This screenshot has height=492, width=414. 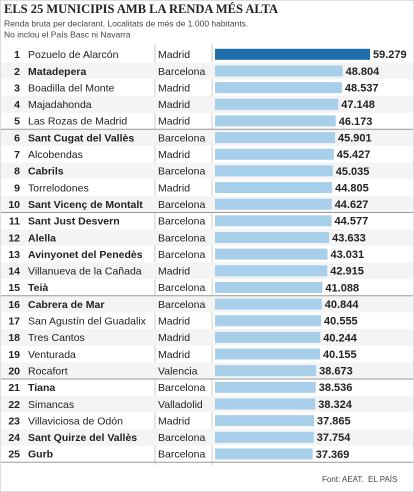 I want to click on value-label: 40.555, so click(x=341, y=322).